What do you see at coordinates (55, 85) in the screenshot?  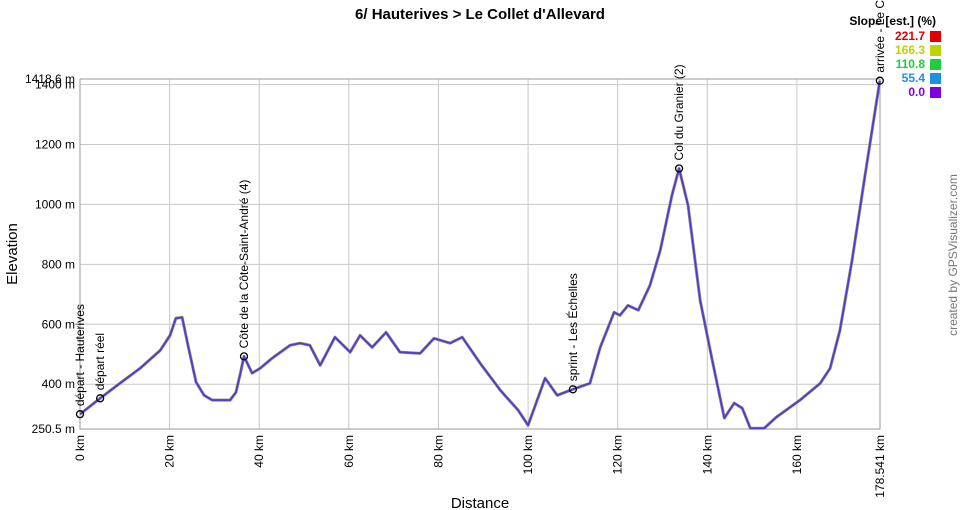 I see `y-tick-label: 1400 m` at bounding box center [55, 85].